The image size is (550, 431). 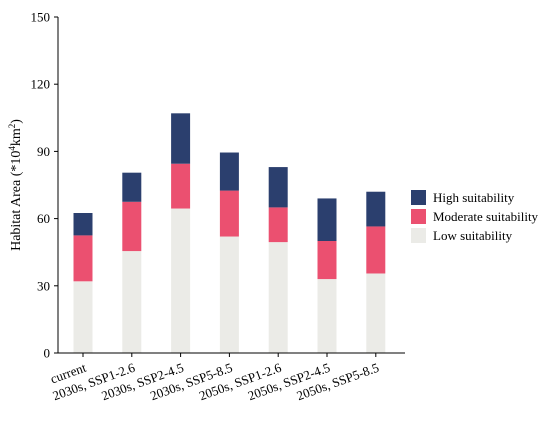 I want to click on legend-label: High suitability, so click(x=474, y=197).